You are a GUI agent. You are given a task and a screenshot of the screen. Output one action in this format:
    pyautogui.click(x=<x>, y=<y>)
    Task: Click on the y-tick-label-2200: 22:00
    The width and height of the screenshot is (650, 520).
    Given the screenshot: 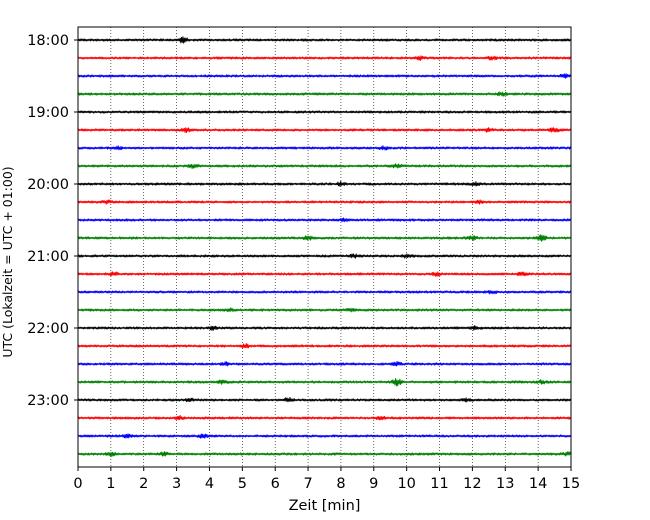 What is the action you would take?
    pyautogui.click(x=48, y=329)
    